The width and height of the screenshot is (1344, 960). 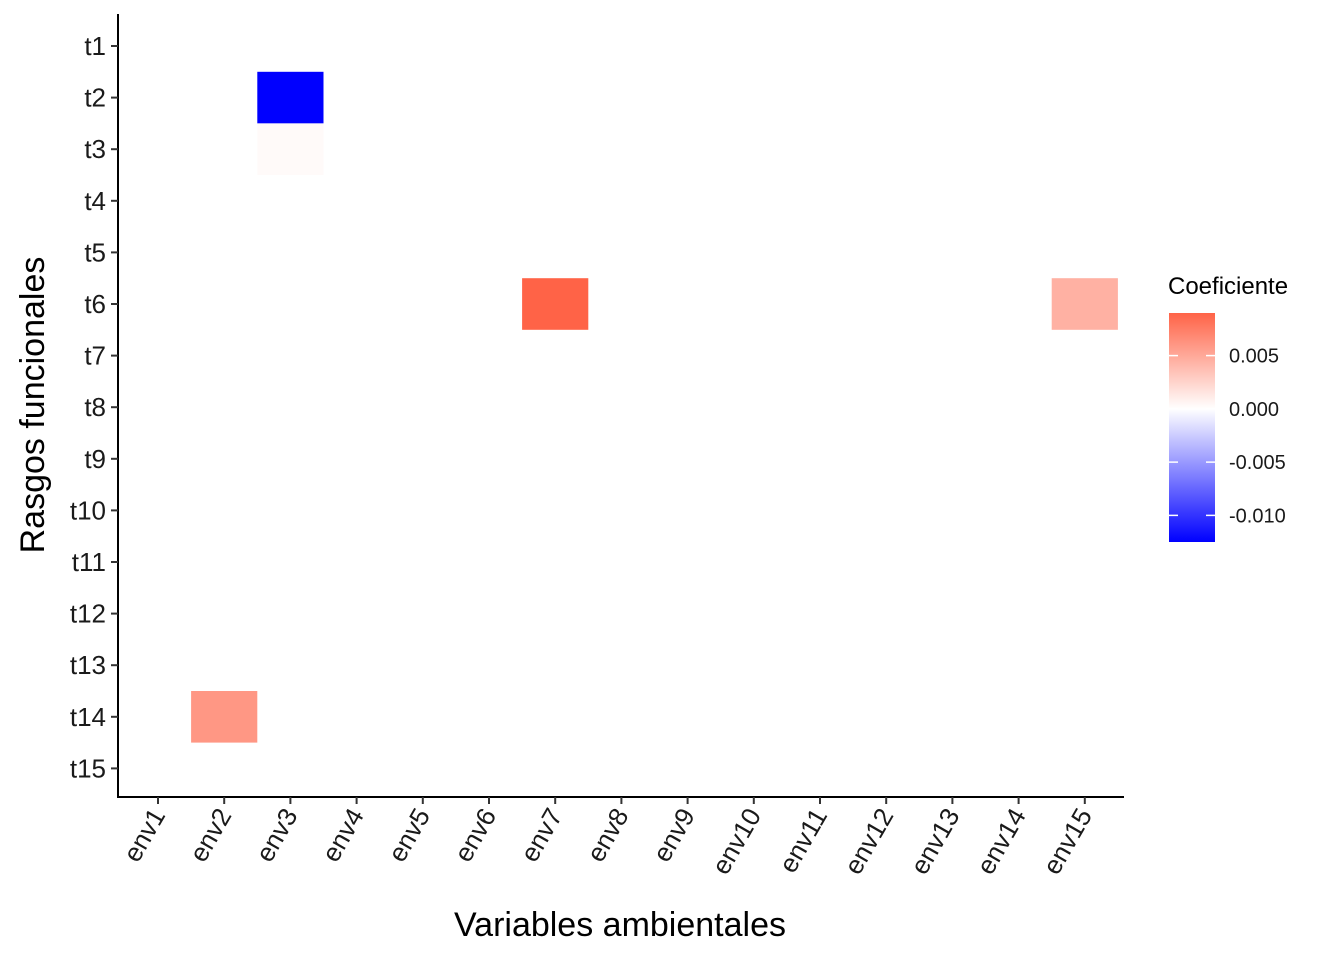 I want to click on x-tick-label: env6, so click(x=475, y=835).